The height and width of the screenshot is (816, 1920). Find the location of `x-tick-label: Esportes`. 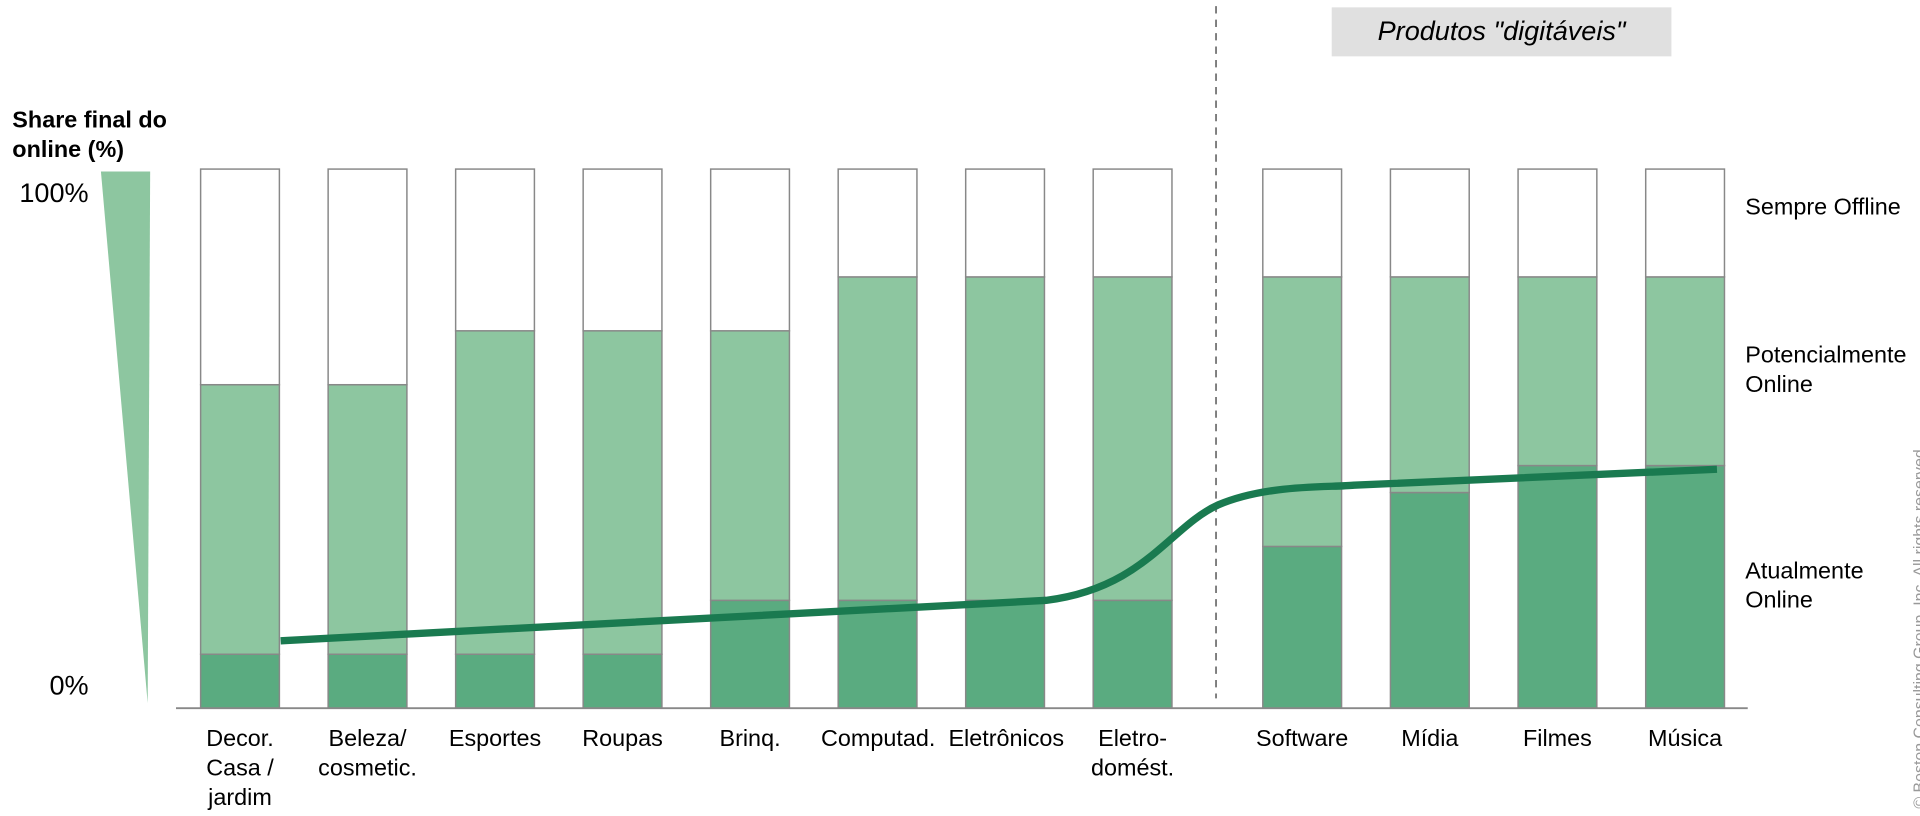

x-tick-label: Esportes is located at coordinates (495, 739).